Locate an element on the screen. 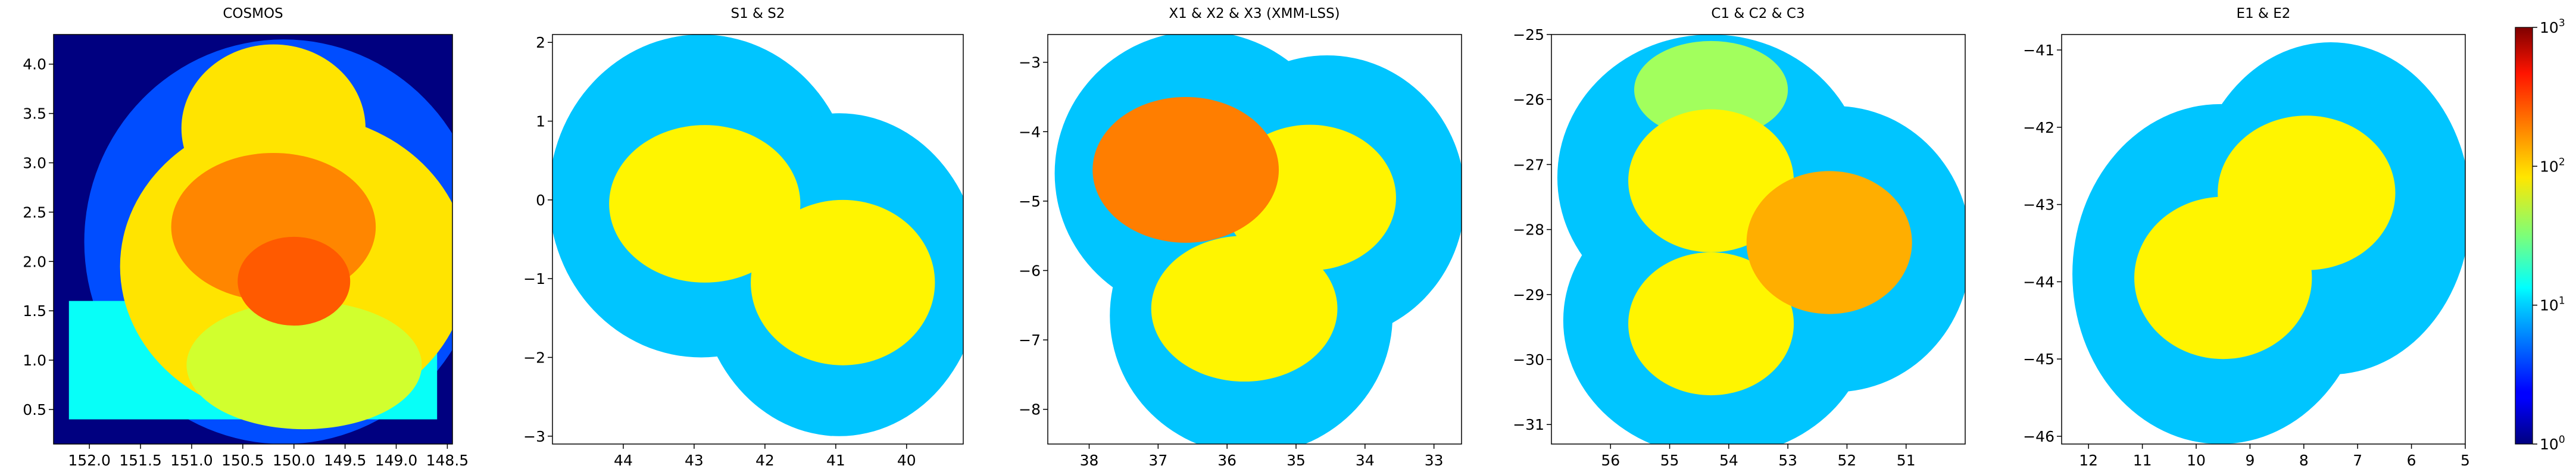 This screenshot has width=2576, height=472. x-tick-label: 42 is located at coordinates (765, 460).